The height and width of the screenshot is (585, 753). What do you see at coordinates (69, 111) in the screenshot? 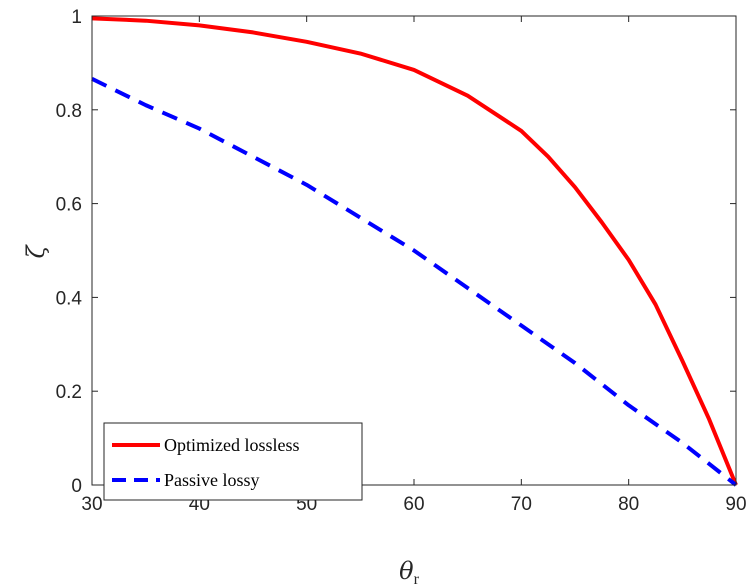
I see `y-tick-label: 0.8` at bounding box center [69, 111].